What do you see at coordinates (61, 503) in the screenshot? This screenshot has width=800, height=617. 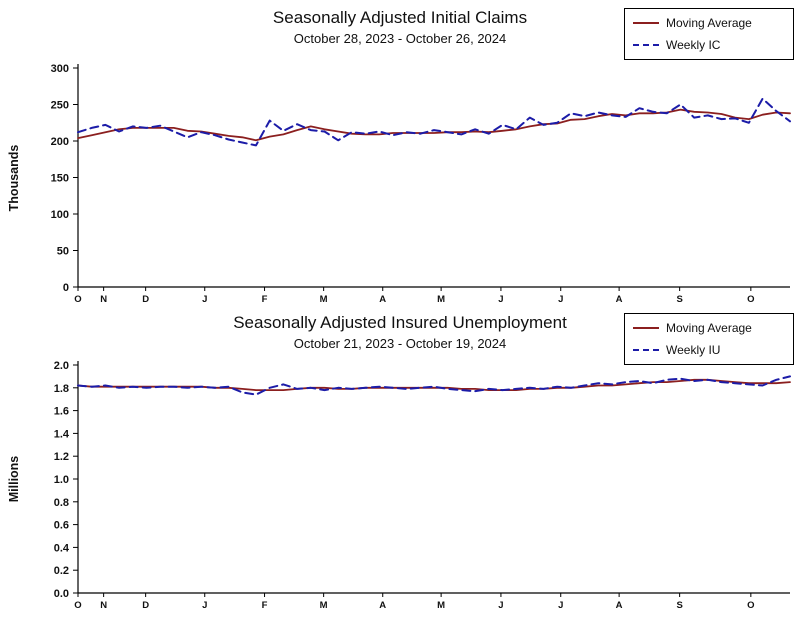 I see `y-tick-label: 0.8` at bounding box center [61, 503].